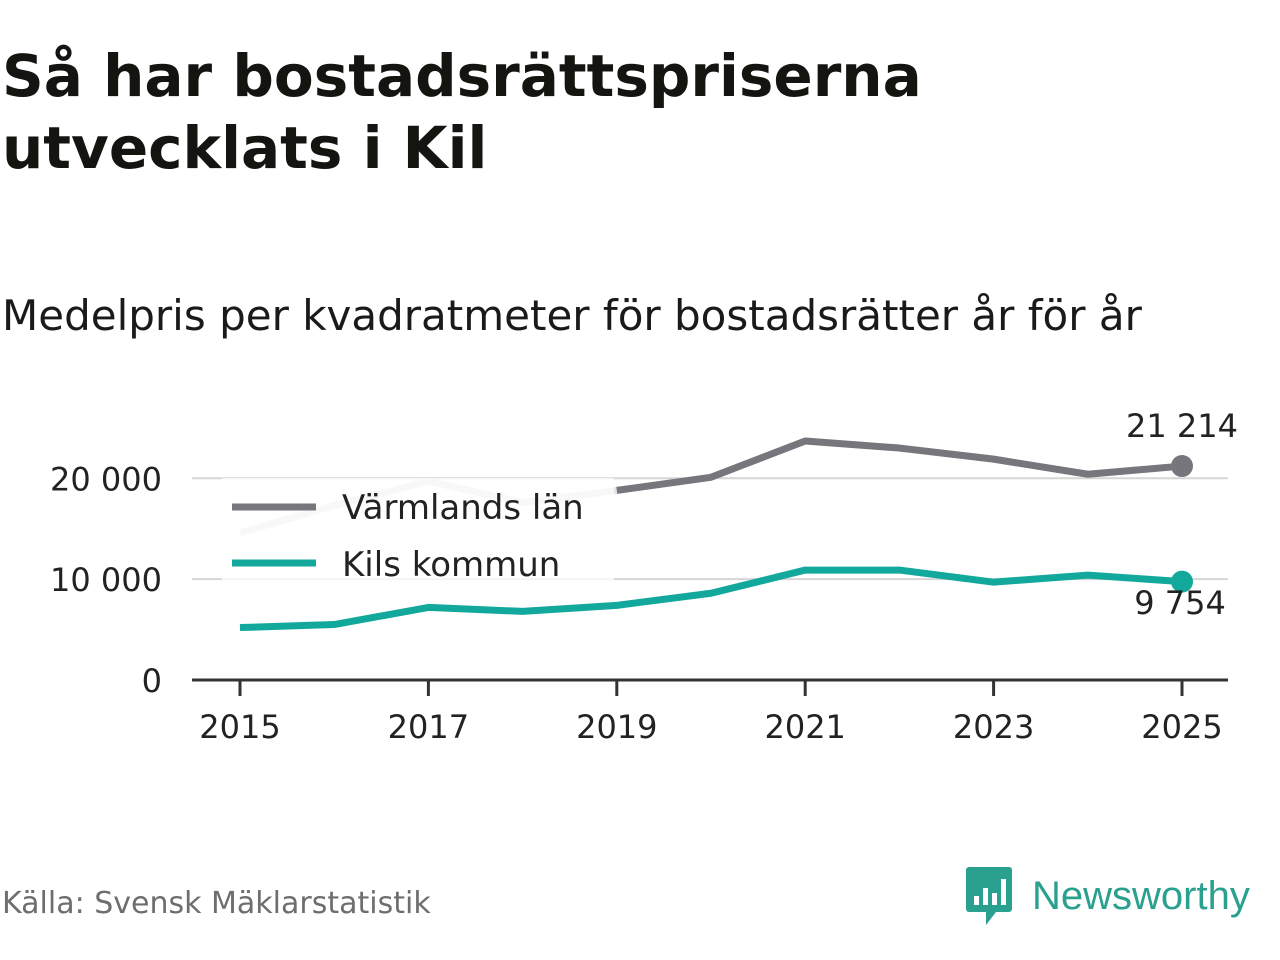 This screenshot has width=1280, height=960. I want to click on x-tick-label: 2017, so click(428, 727).